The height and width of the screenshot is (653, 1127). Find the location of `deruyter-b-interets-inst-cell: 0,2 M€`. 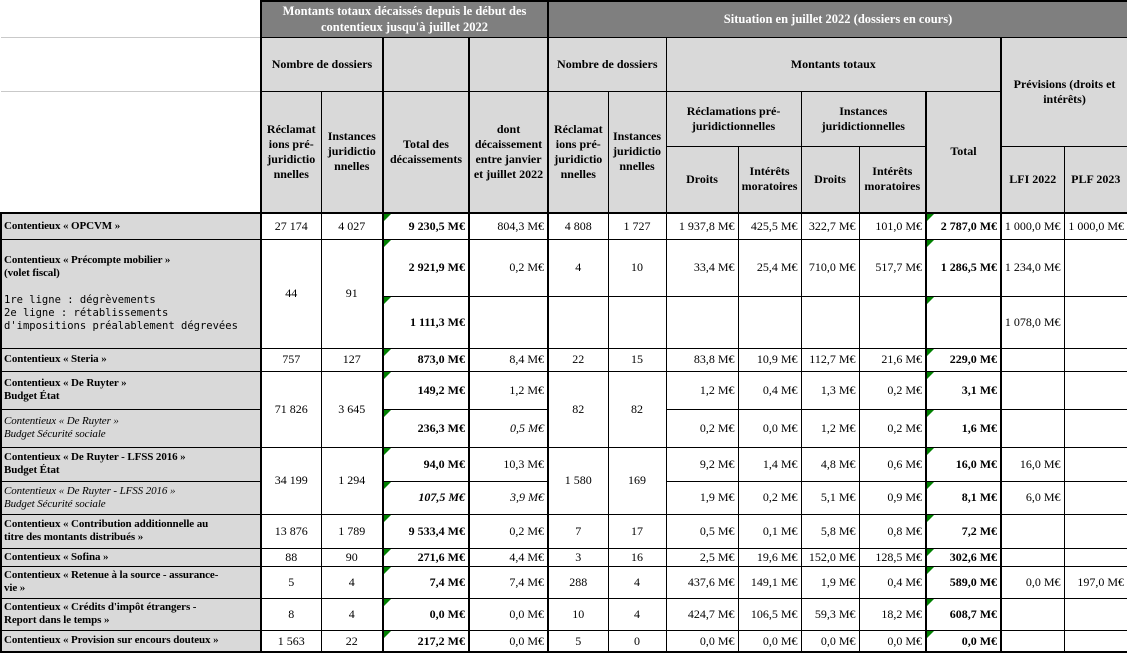

deruyter-b-interets-inst-cell: 0,2 M€ is located at coordinates (892, 428).